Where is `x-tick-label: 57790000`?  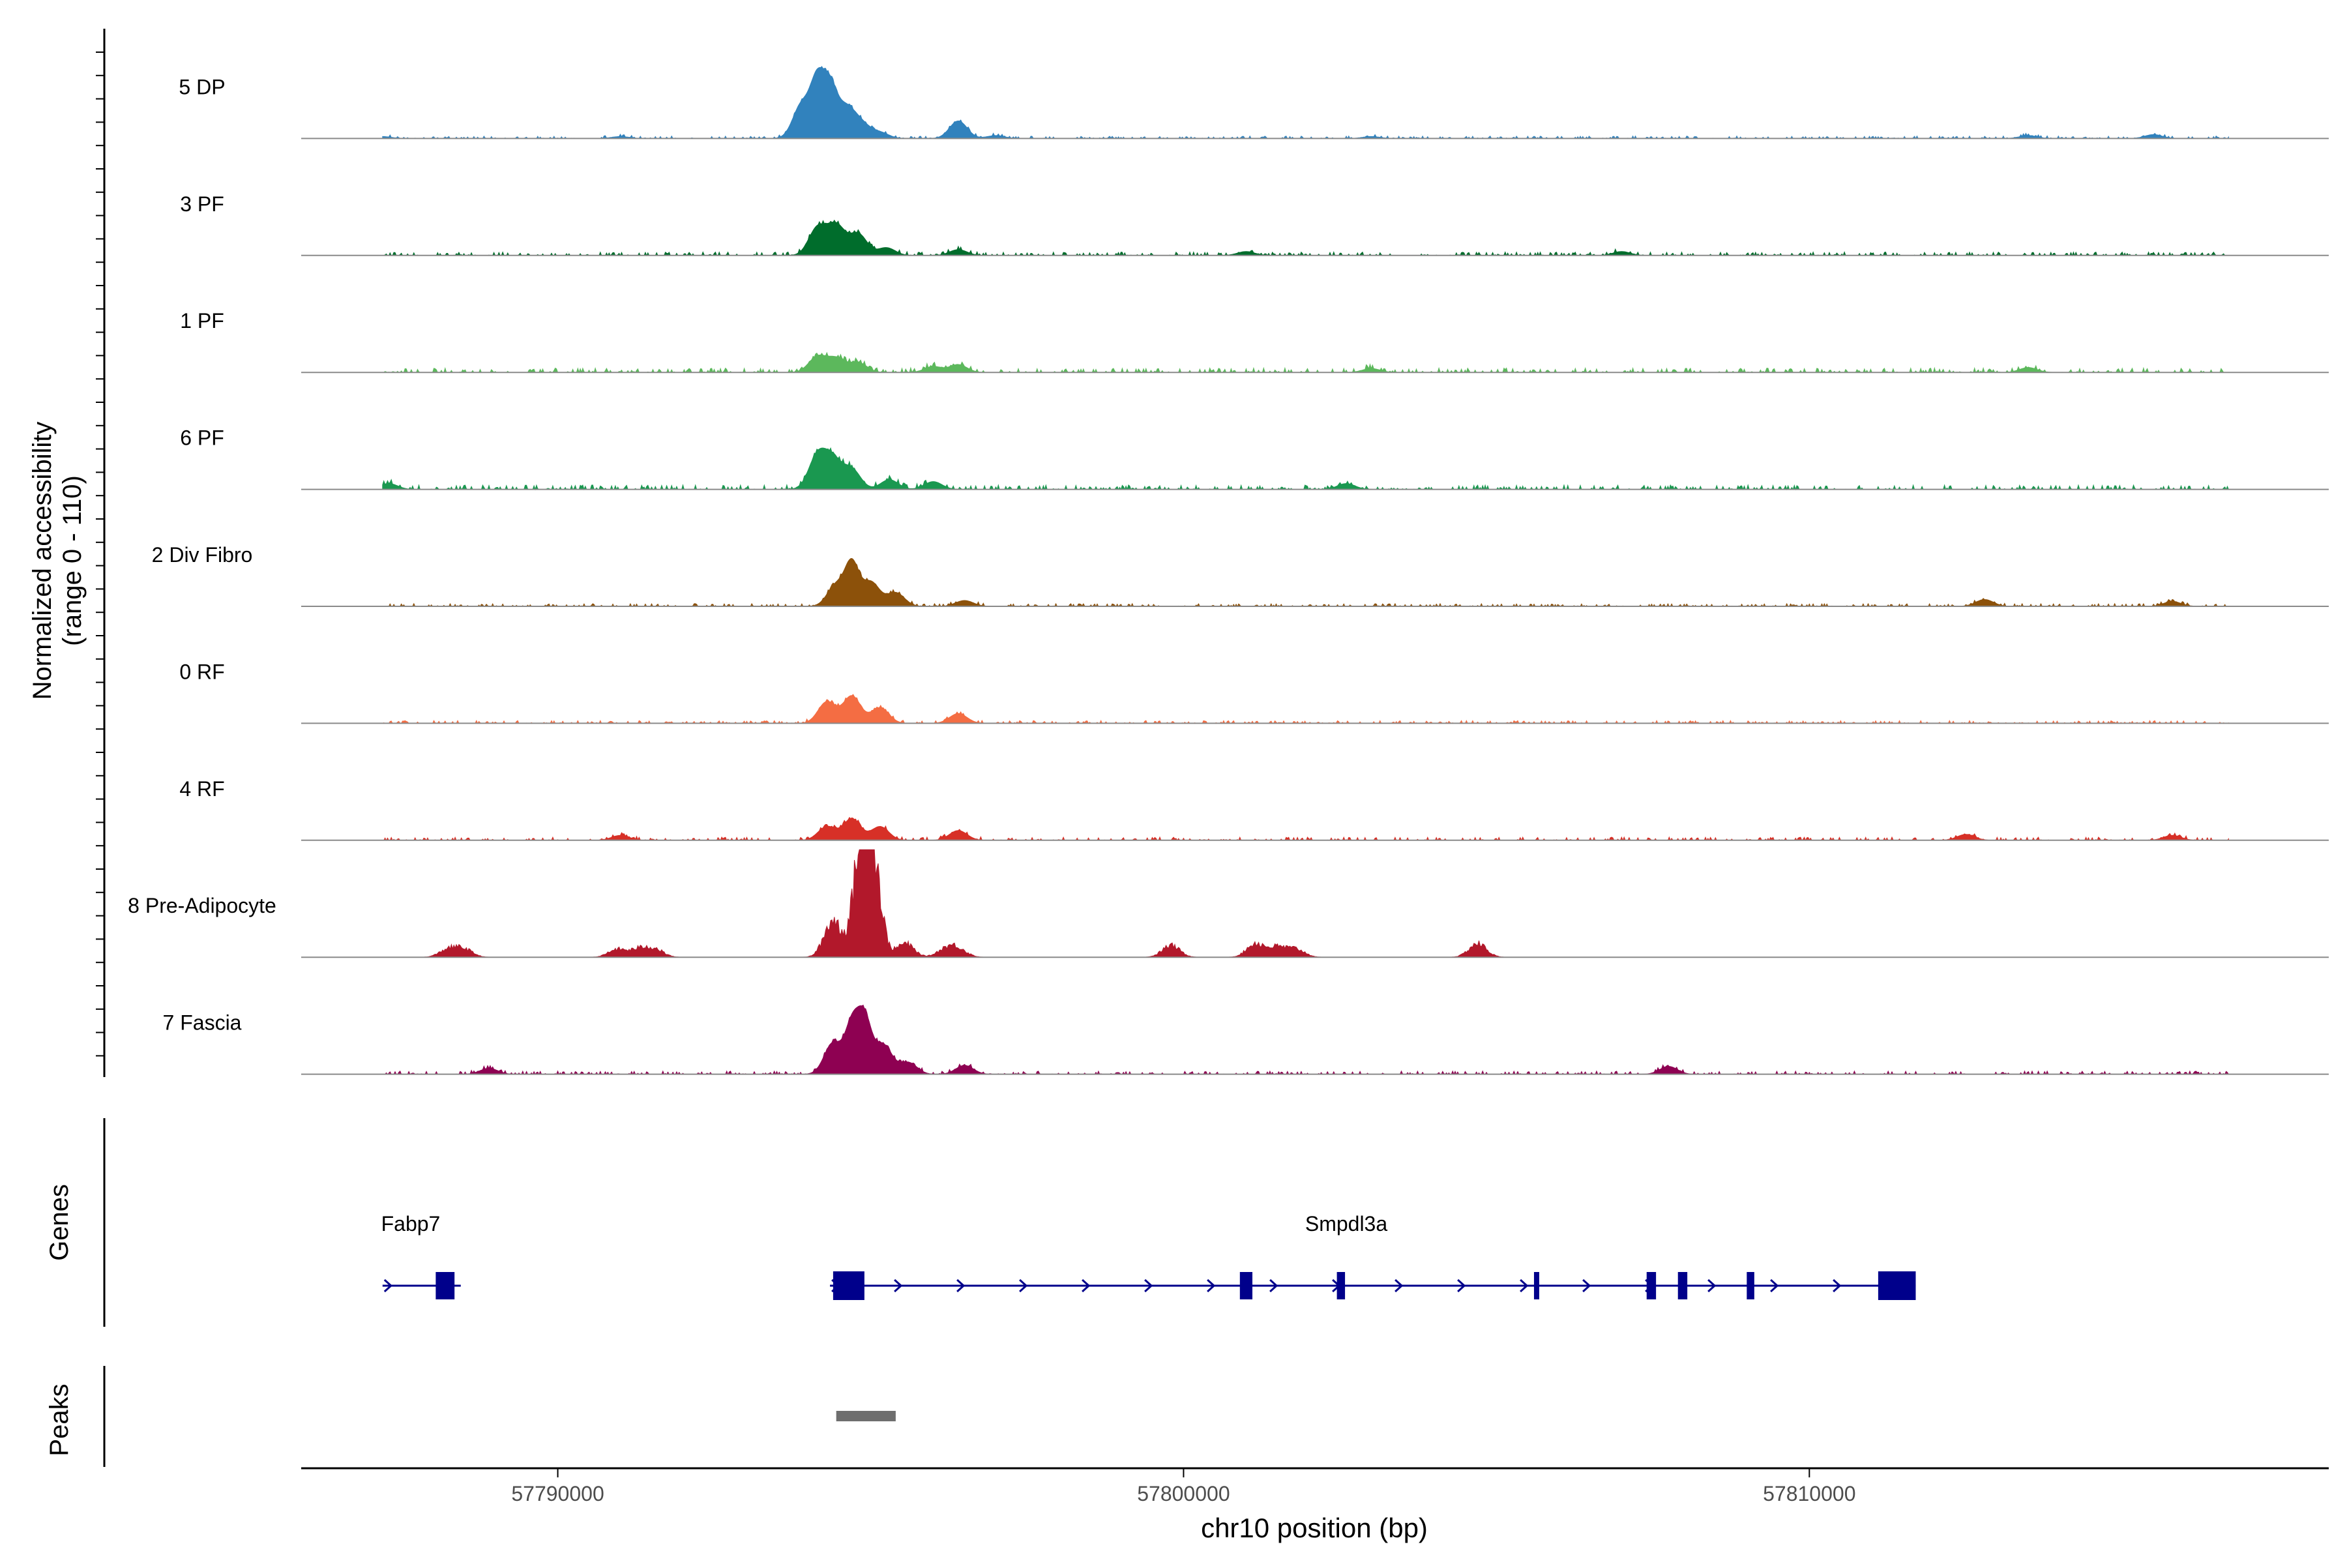 x-tick-label: 57790000 is located at coordinates (557, 1493).